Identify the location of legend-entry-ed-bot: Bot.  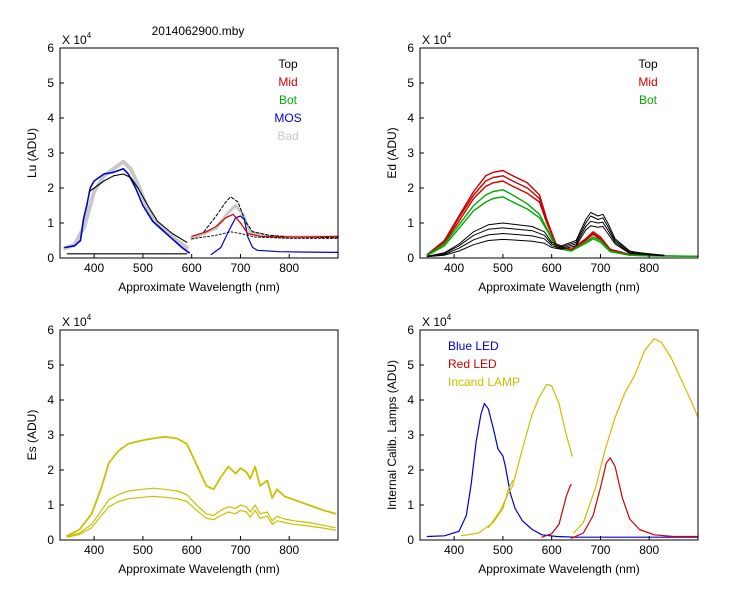
(648, 100).